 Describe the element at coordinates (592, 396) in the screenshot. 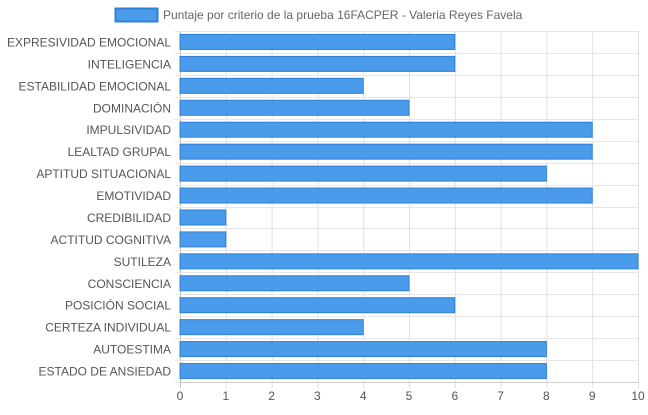

I see `x-tick-label: 9` at that location.